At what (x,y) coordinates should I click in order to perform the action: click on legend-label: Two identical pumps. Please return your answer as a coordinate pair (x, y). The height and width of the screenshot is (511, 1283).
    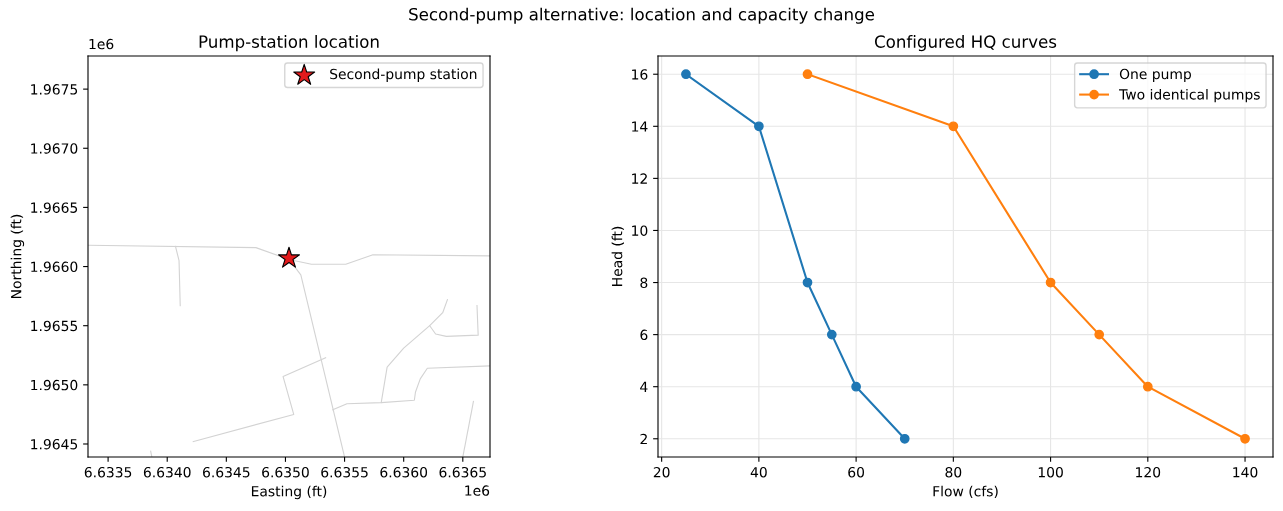
    Looking at the image, I should click on (1189, 95).